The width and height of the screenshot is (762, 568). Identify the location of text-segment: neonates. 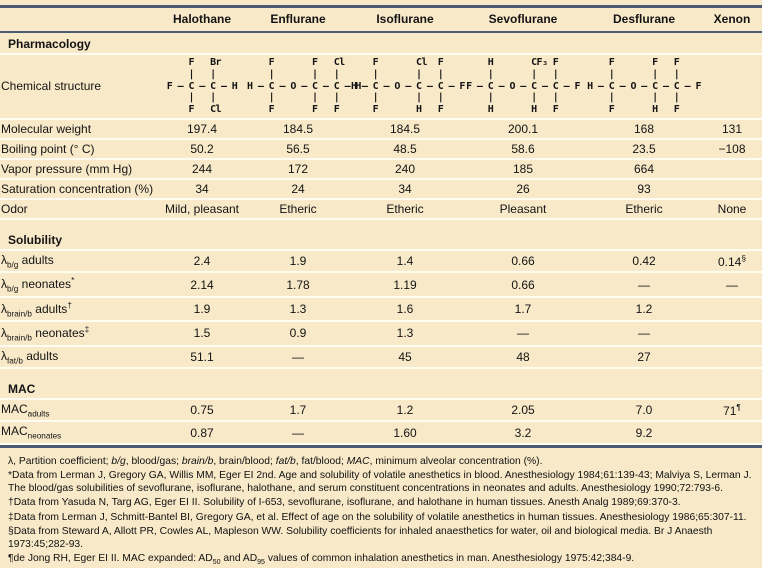
(45, 284).